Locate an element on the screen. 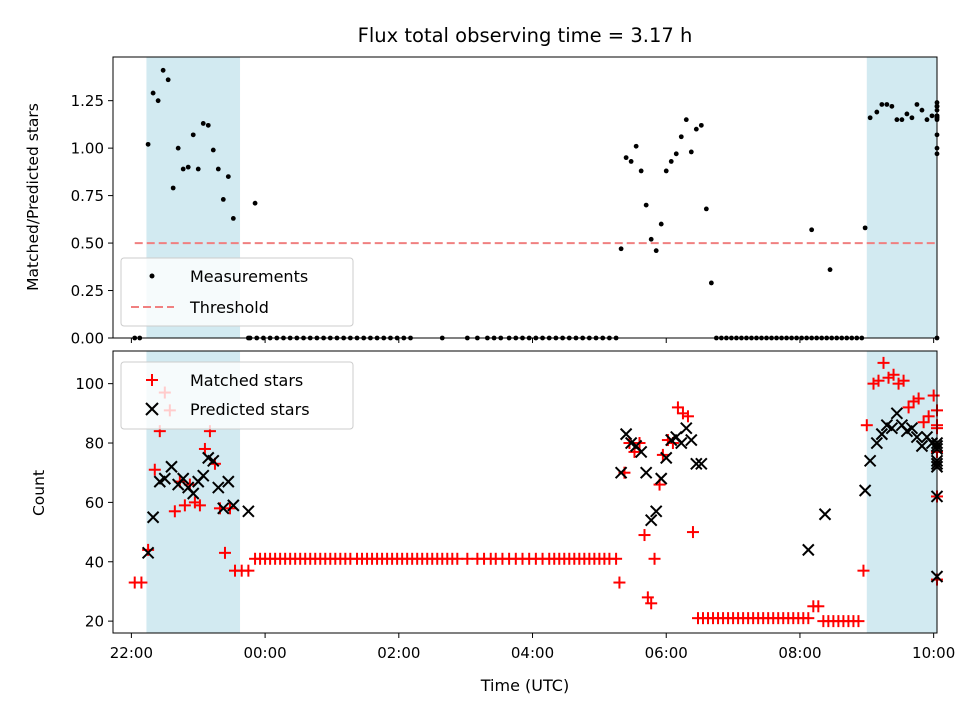 This screenshot has height=720, width=960. count-legend: Matched stars Predicted stars is located at coordinates (237, 395).